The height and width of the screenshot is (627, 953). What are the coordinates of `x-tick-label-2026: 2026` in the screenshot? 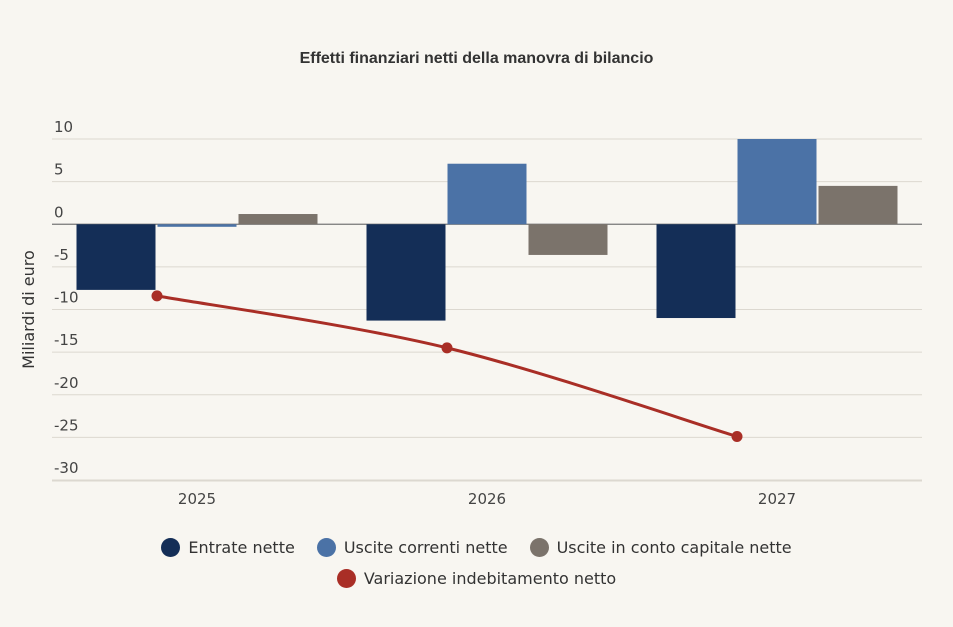 It's located at (487, 499).